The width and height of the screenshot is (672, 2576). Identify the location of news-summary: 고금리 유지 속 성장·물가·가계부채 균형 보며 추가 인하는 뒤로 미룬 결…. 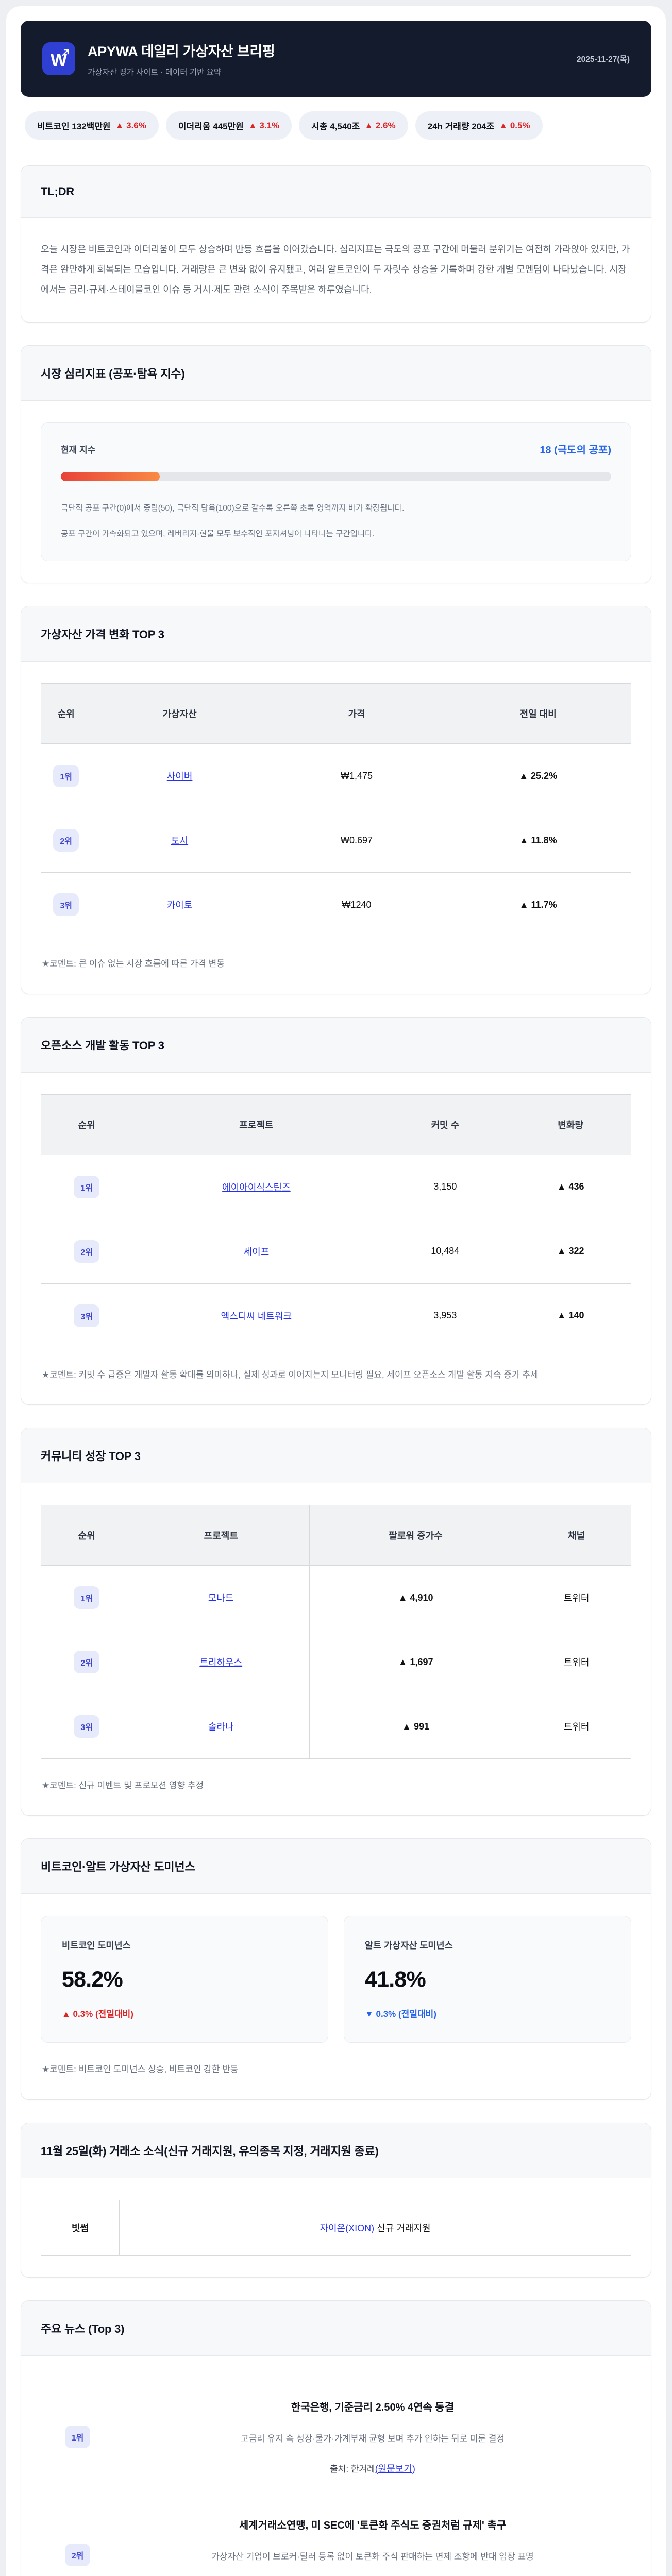
(372, 2438).